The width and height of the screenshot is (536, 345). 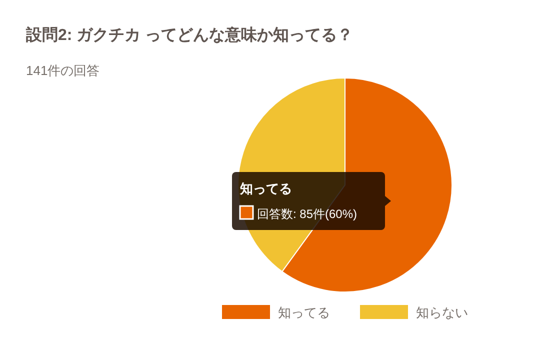 I want to click on legend-label: 知ってる, so click(x=304, y=312).